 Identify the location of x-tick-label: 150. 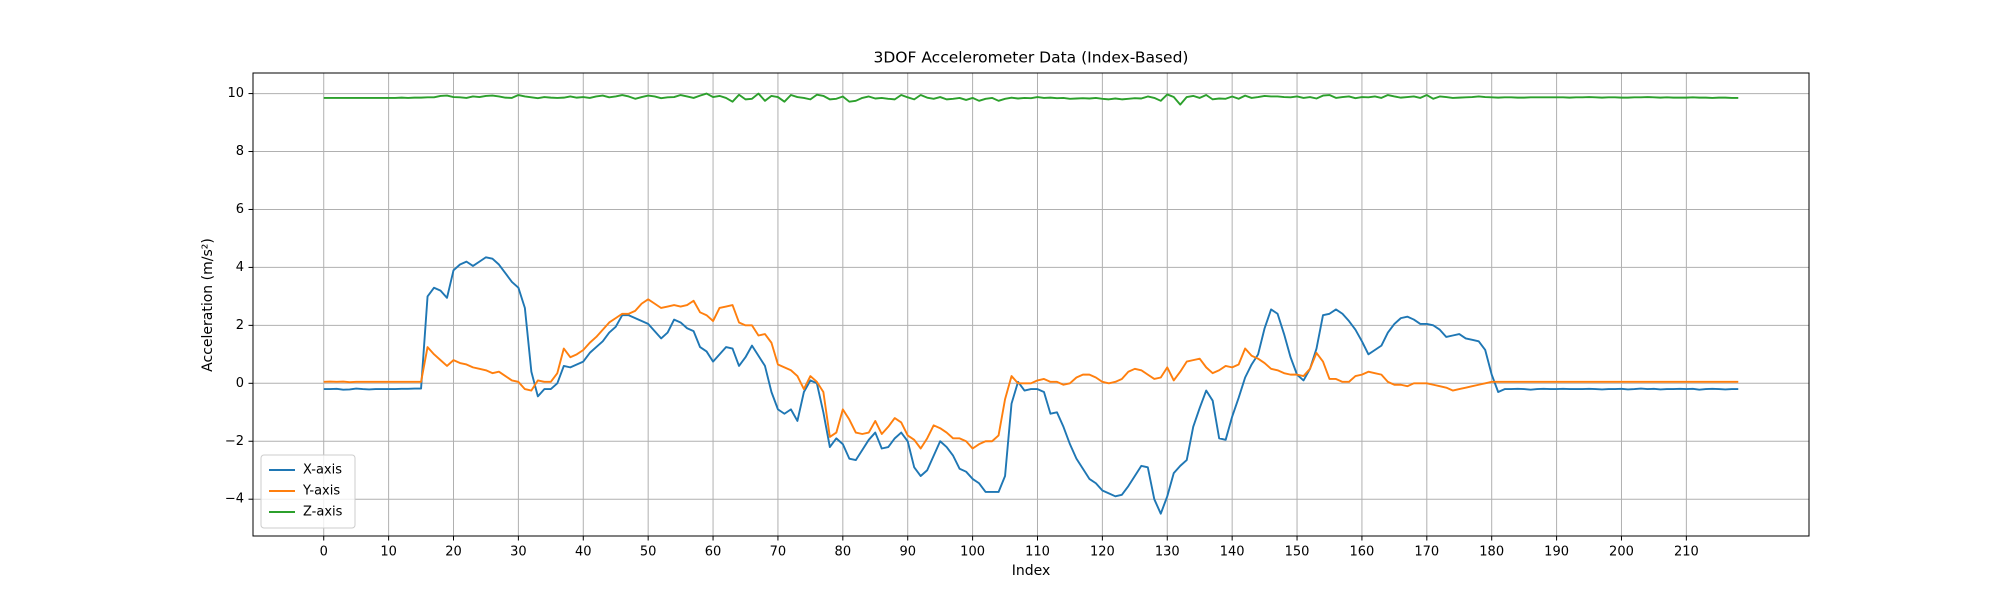
(1297, 552).